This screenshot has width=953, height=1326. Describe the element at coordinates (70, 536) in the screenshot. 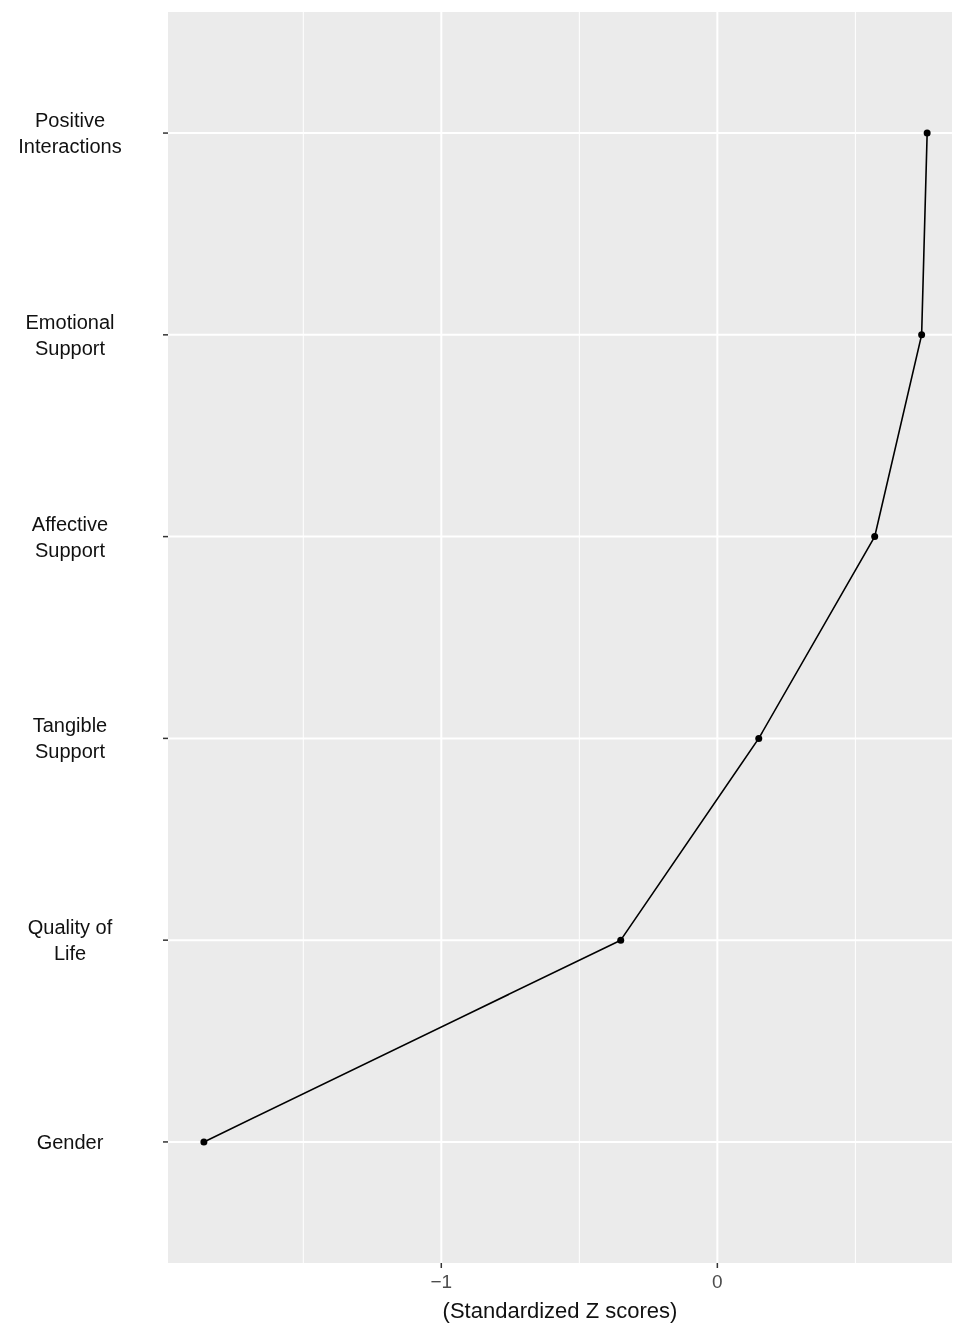

I see `y-tick-label: Affective Support` at that location.